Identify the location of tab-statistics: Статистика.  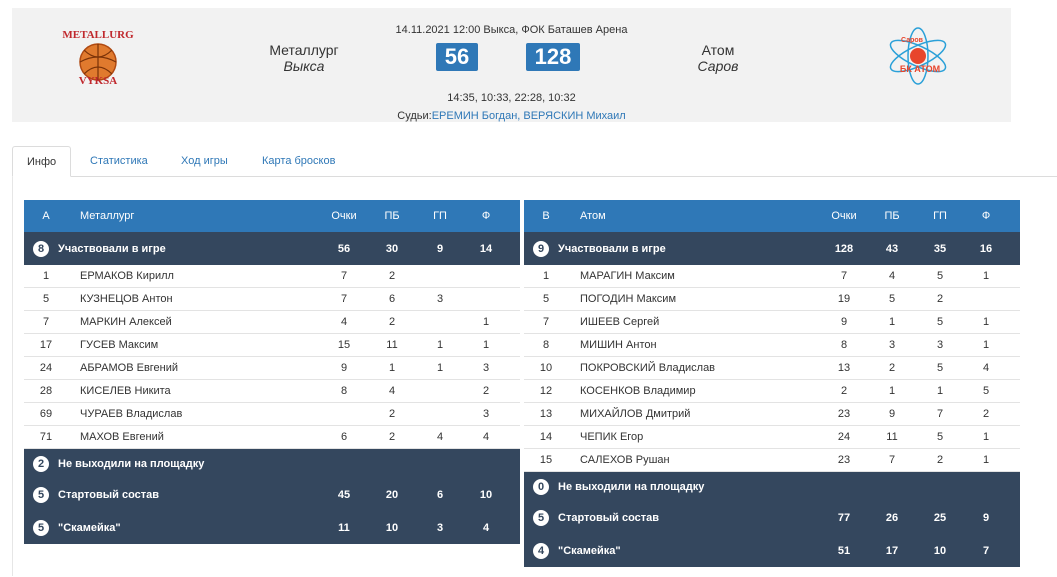
(119, 161).